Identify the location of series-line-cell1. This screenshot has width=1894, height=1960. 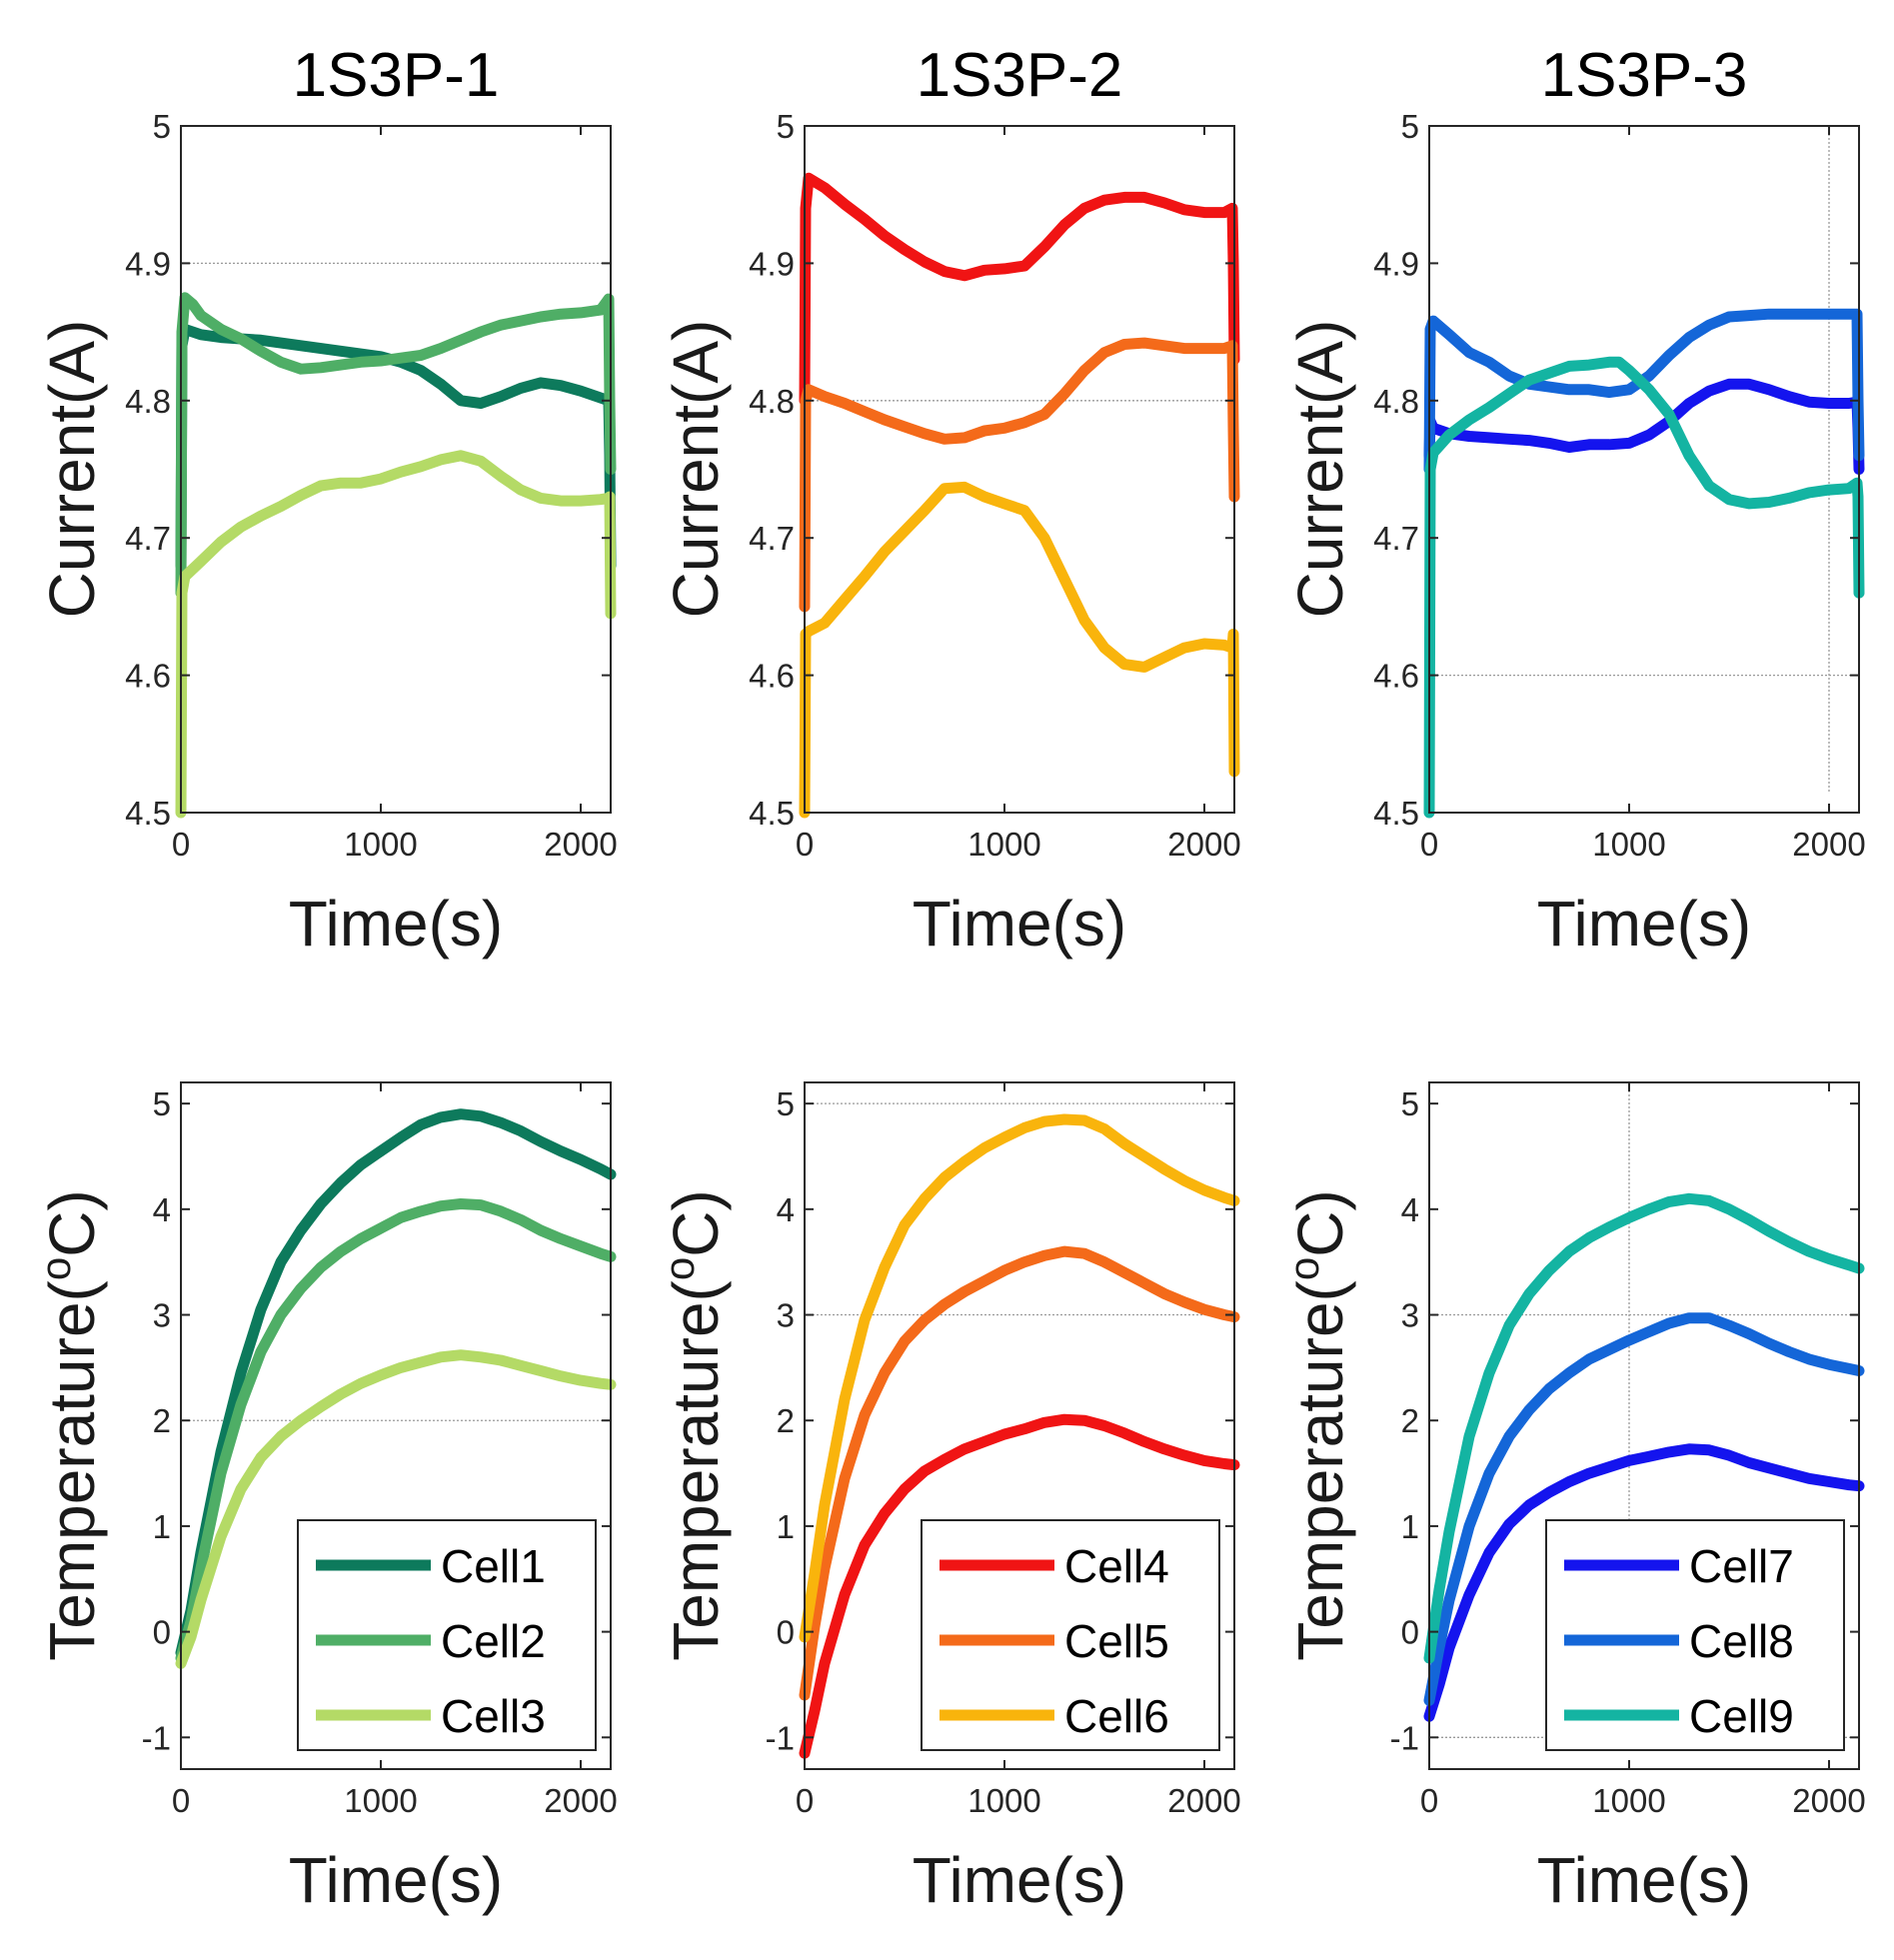
(396, 1384).